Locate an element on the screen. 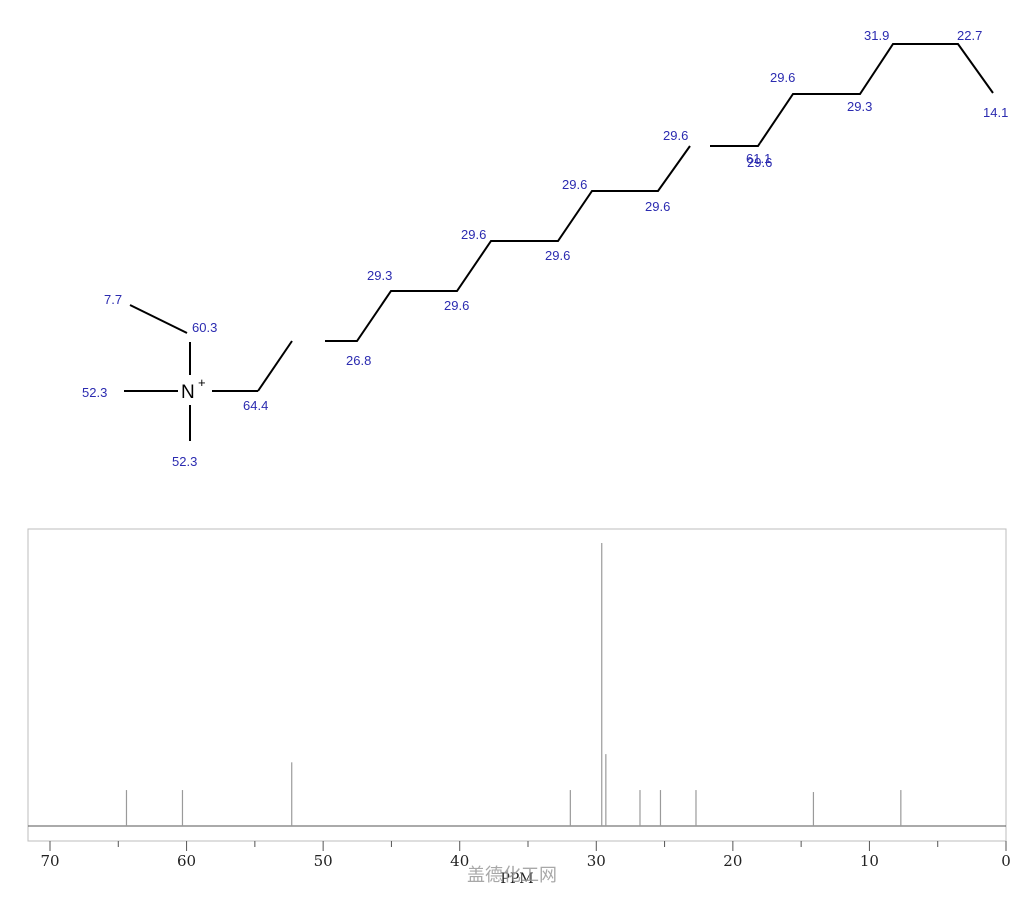  bond-ethyl-ch3 is located at coordinates (158, 319).